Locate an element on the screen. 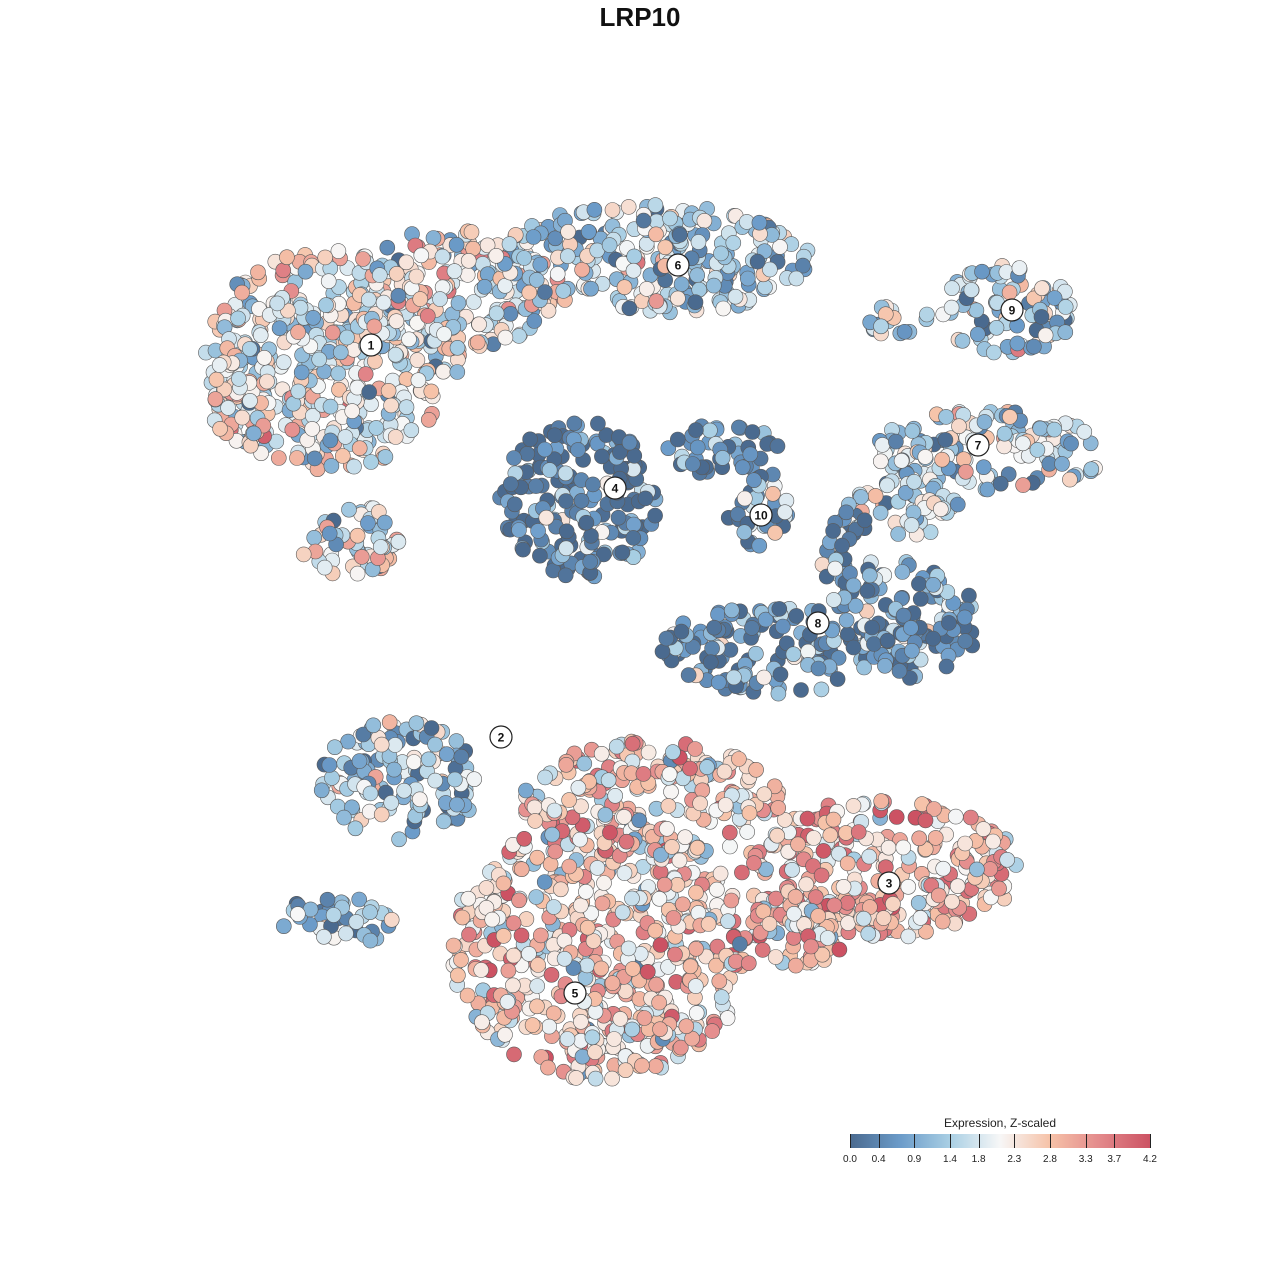 Image resolution: width=1280 pixels, height=1280 pixels. cluster-label-8: 8 is located at coordinates (818, 623).